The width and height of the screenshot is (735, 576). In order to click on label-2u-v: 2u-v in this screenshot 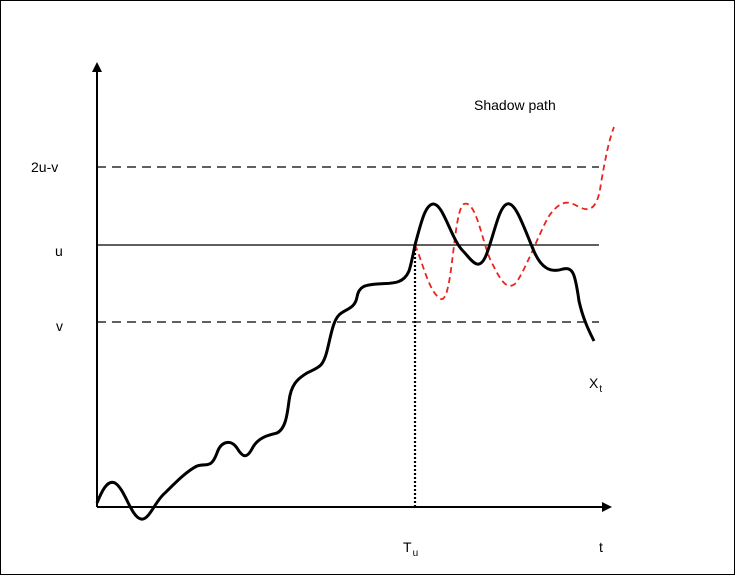, I will do `click(44, 167)`.